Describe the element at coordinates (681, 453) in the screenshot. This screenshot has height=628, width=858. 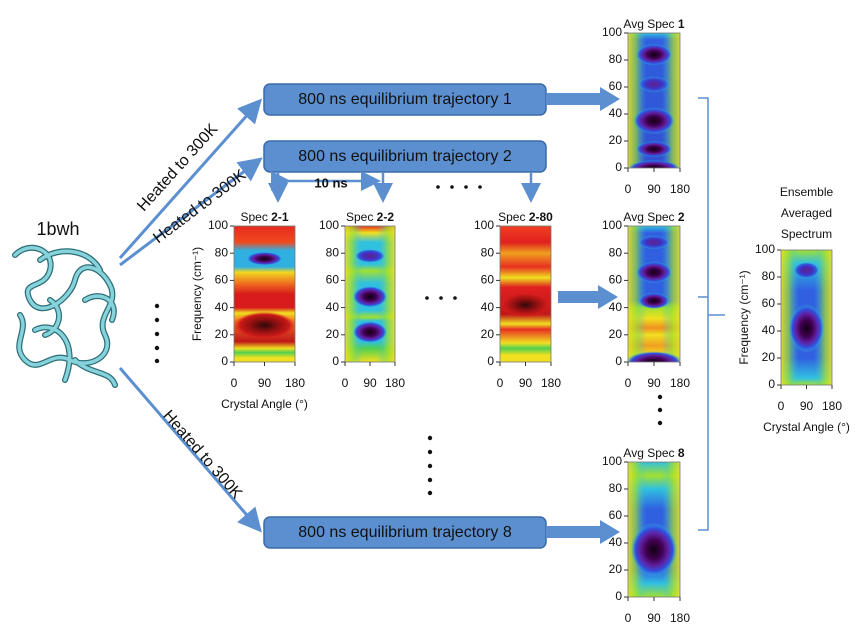
I see `panel-title-number: 8` at that location.